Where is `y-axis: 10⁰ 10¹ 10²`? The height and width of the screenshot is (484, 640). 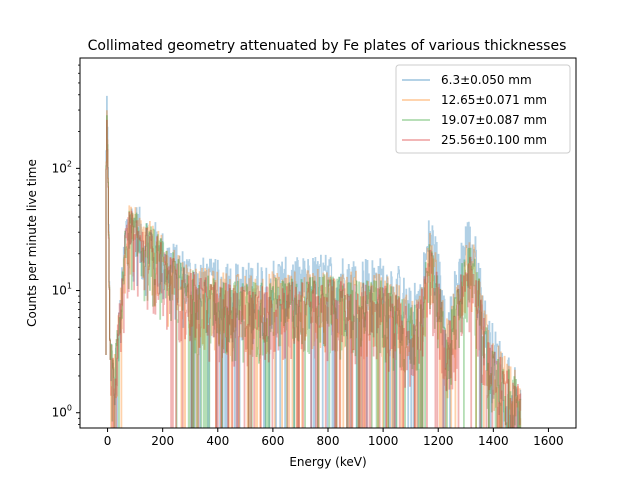 y-axis: 10⁰ 10¹ 10² is located at coordinates (66, 244).